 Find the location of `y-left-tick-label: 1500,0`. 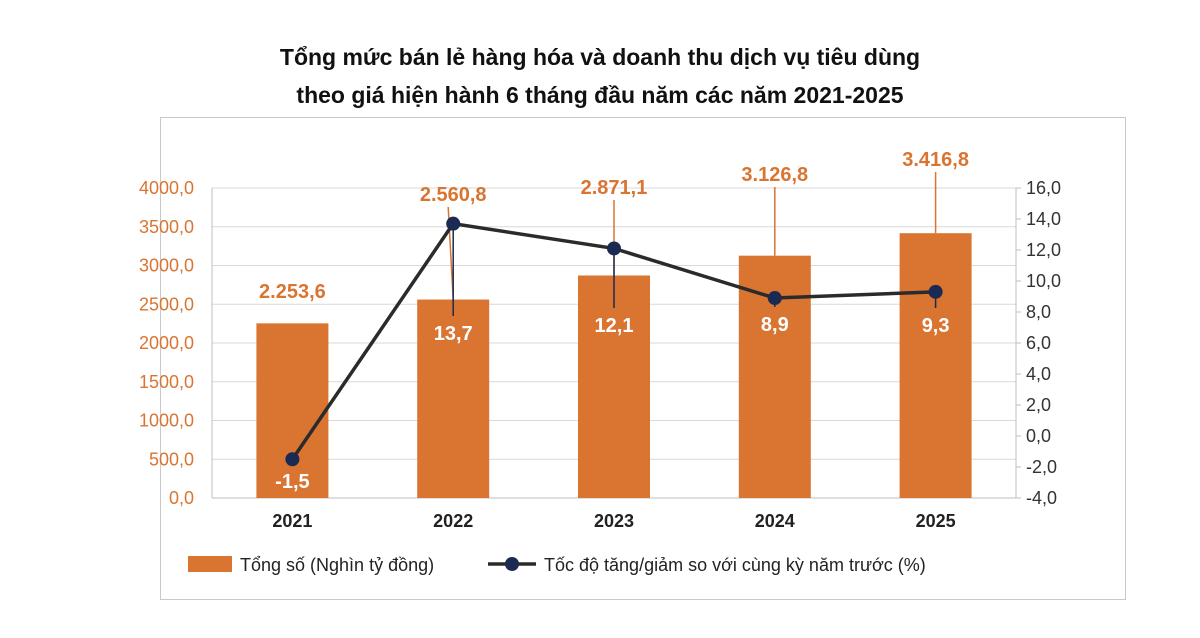

y-left-tick-label: 1500,0 is located at coordinates (166, 382).